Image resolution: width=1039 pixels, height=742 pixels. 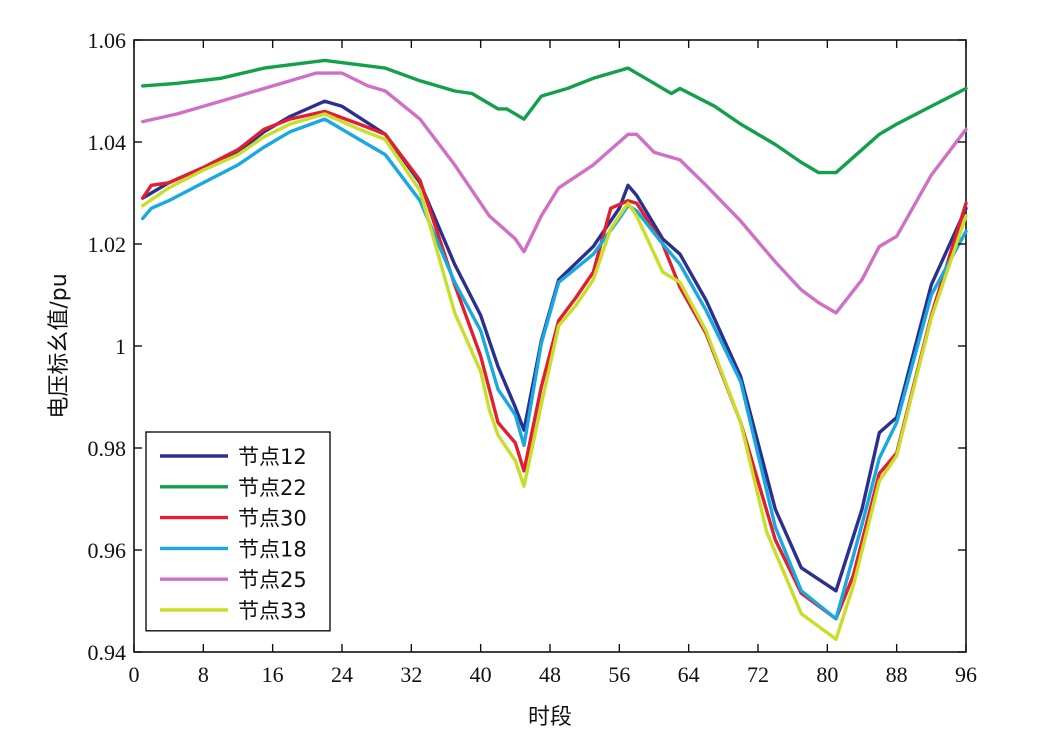 What do you see at coordinates (272, 519) in the screenshot?
I see `legend-label: 节点30` at bounding box center [272, 519].